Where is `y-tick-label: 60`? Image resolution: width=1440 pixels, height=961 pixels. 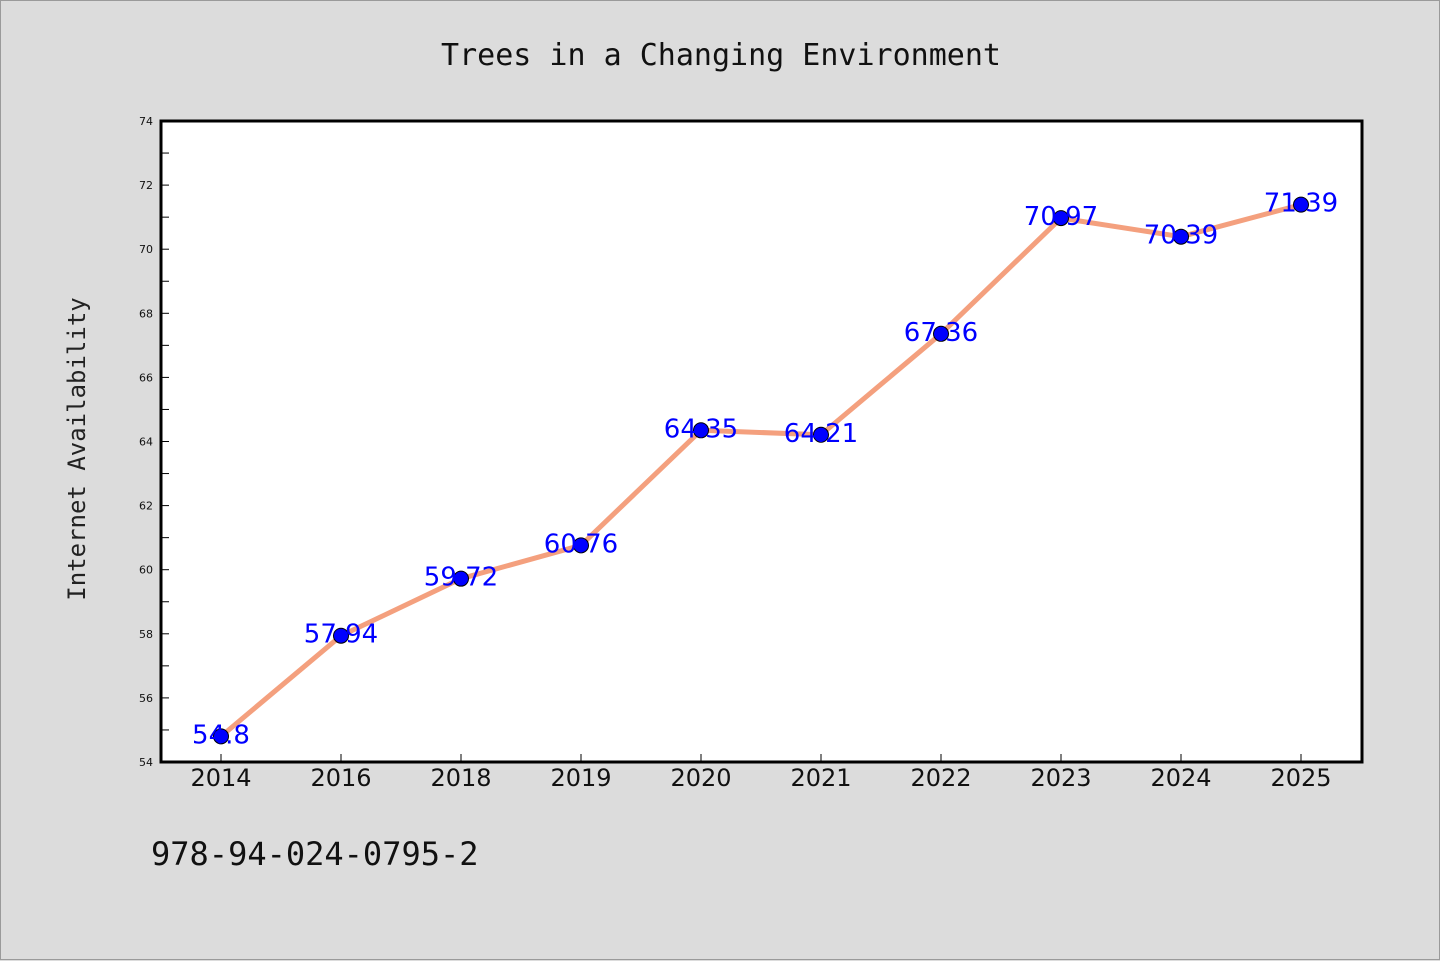
y-tick-label: 60 is located at coordinates (146, 570).